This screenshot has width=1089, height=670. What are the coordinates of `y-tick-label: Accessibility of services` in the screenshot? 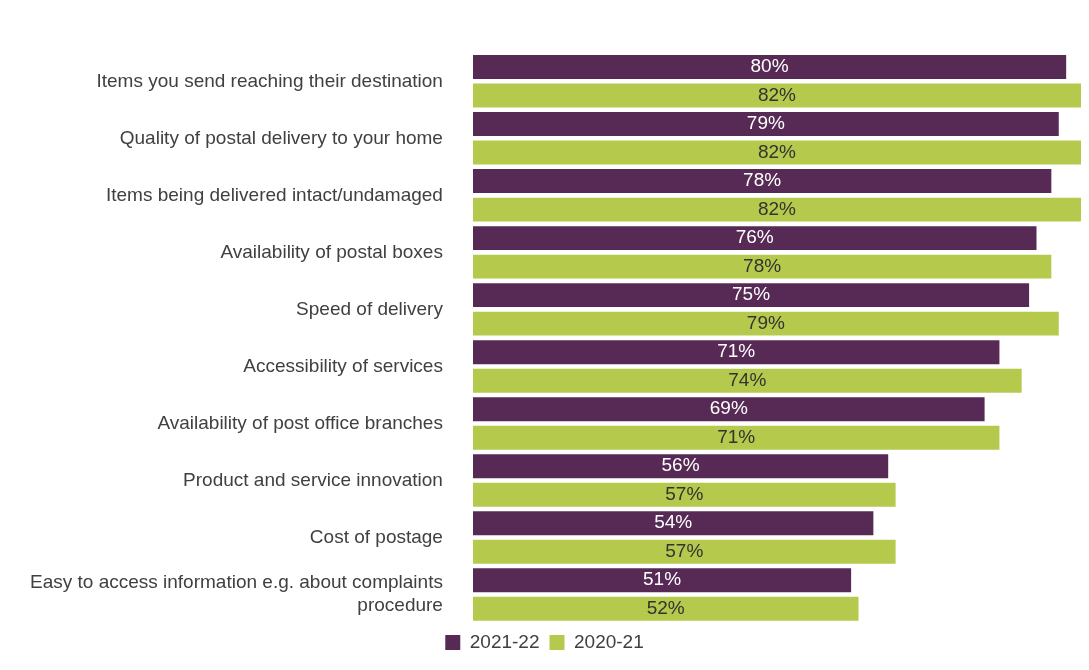 It's located at (343, 365).